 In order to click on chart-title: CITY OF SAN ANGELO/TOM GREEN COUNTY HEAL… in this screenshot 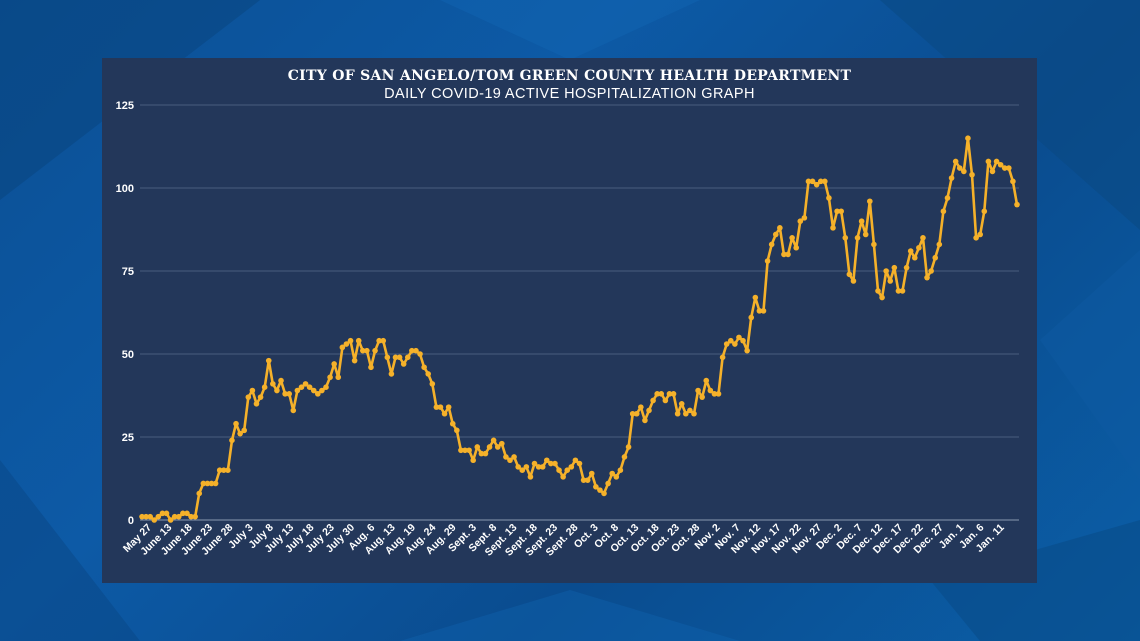, I will do `click(569, 76)`.